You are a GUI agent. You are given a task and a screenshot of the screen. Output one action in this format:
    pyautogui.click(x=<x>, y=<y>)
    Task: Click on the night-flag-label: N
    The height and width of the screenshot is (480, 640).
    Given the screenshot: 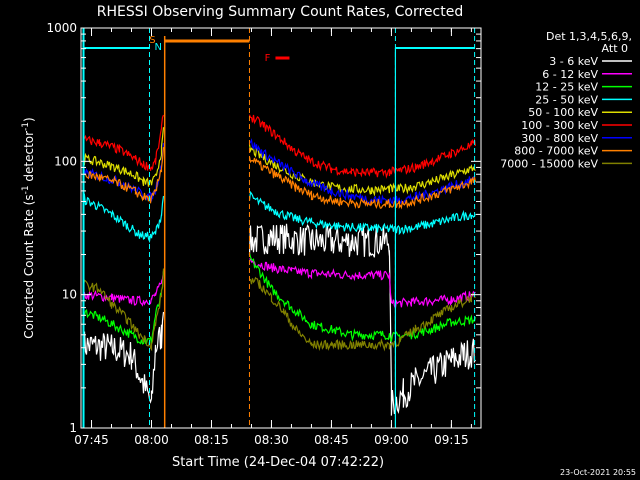 What is the action you would take?
    pyautogui.click(x=157, y=47)
    